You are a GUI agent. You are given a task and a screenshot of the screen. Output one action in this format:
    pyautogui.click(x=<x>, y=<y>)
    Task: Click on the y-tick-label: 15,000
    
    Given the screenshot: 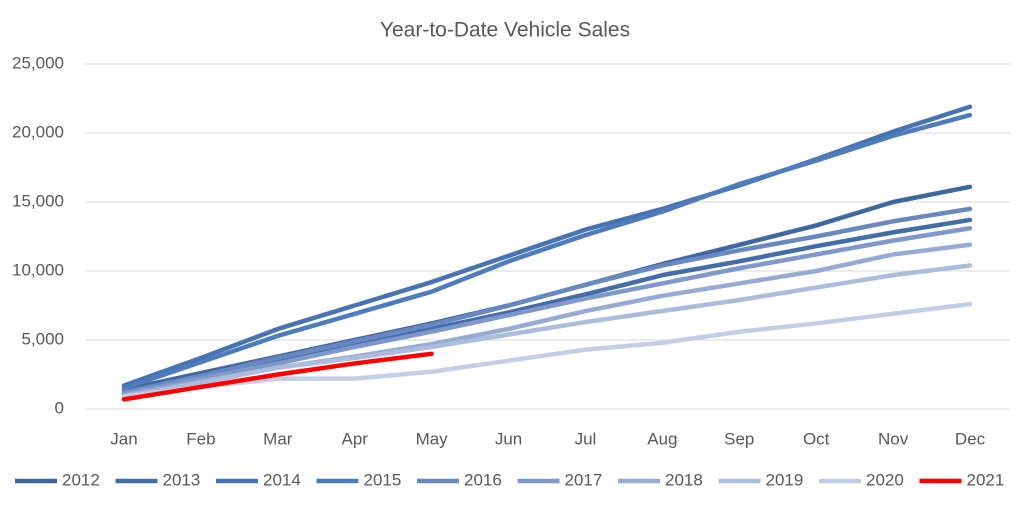 What is the action you would take?
    pyautogui.click(x=38, y=200)
    